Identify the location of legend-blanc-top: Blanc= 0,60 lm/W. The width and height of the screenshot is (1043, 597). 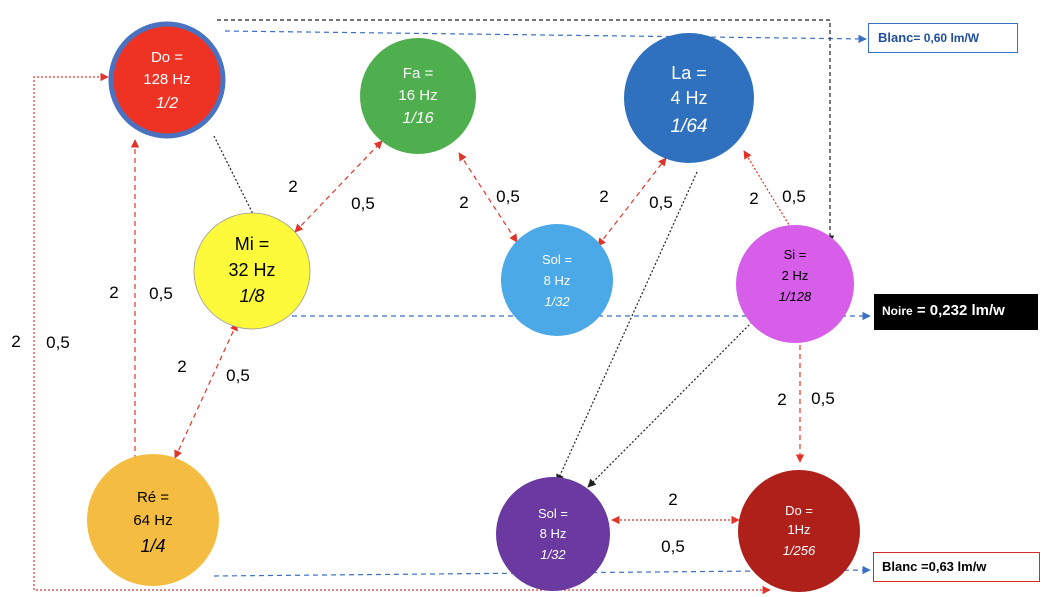
(943, 38).